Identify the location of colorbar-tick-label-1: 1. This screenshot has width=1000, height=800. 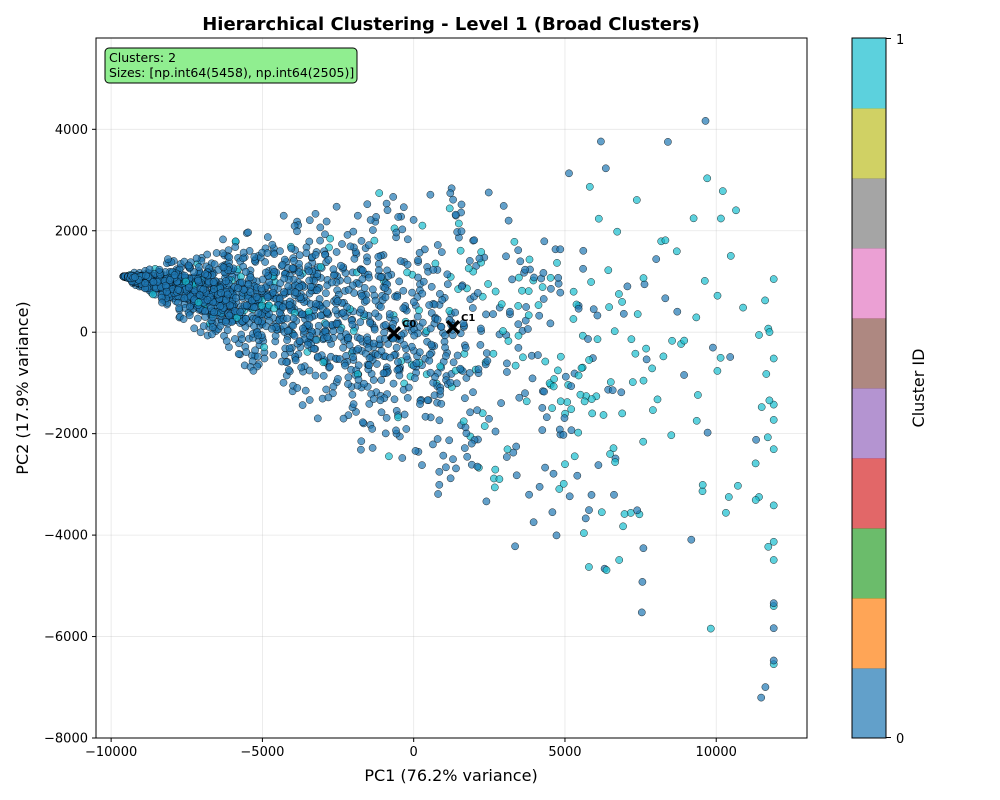
(900, 40).